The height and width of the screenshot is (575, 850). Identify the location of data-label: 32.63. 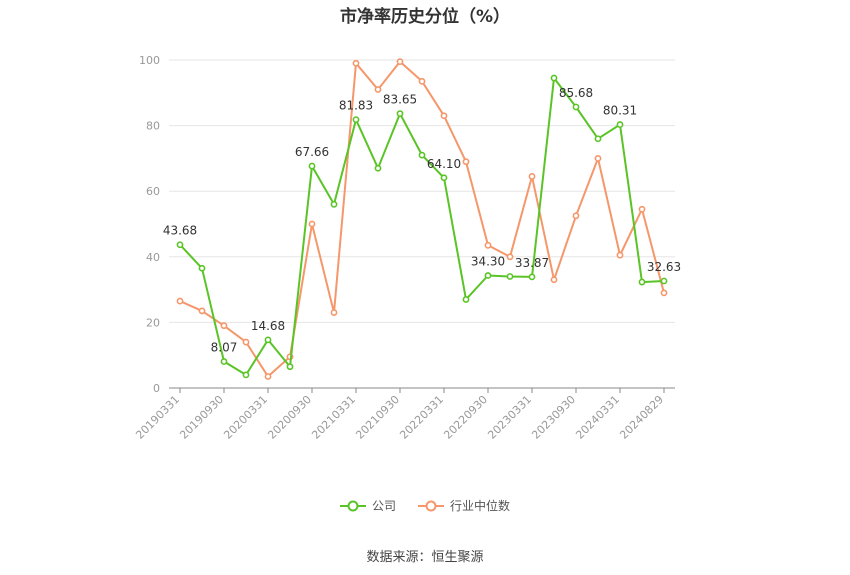
(664, 267).